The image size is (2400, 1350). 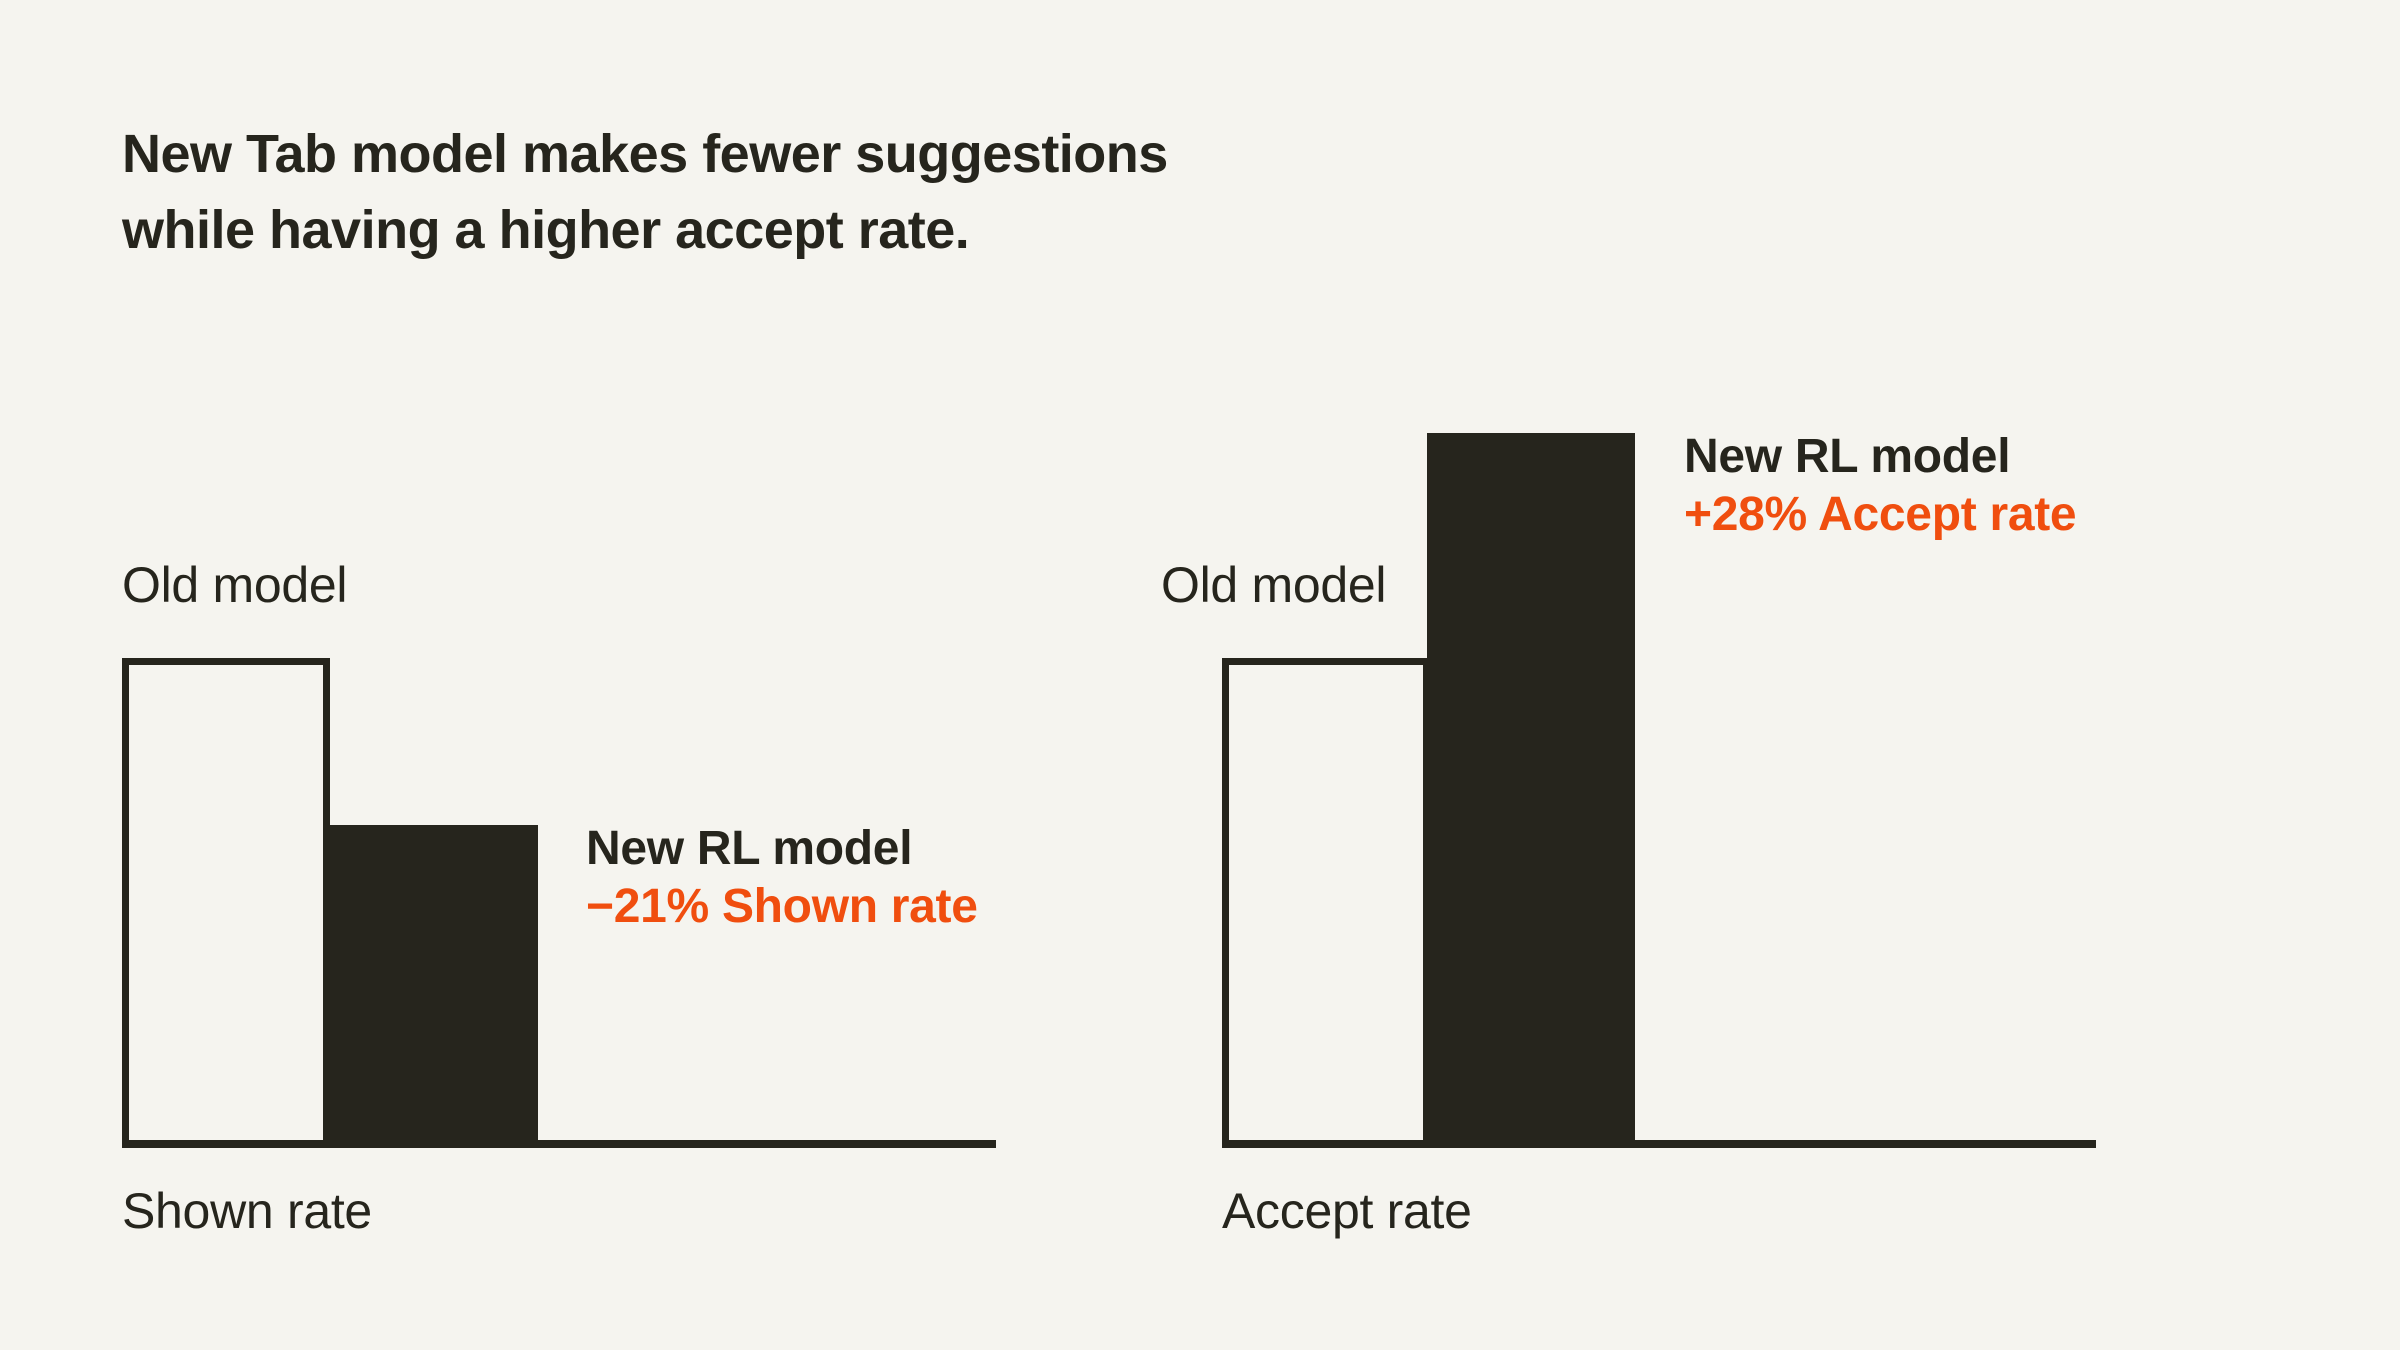 I want to click on accept-new-model-bar, so click(x=1531, y=790).